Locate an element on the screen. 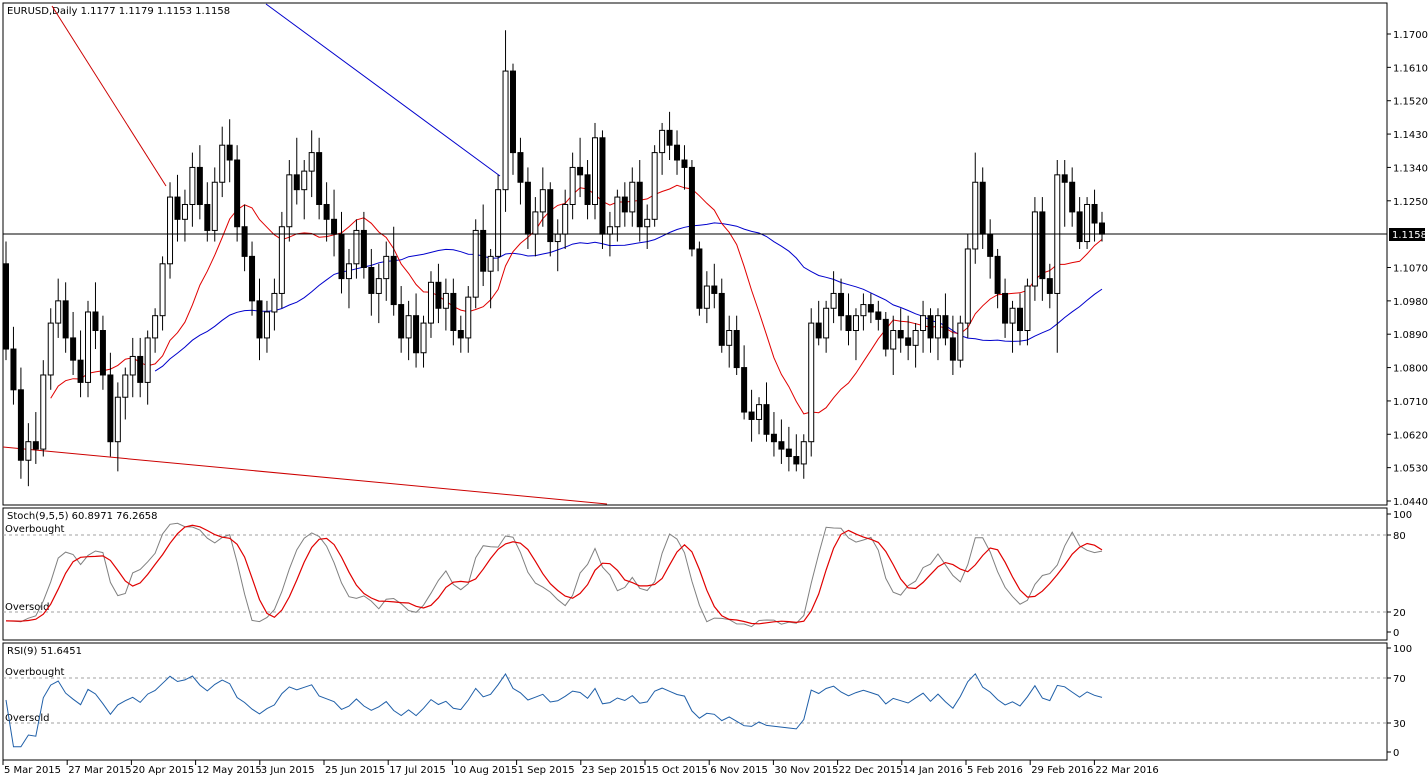 This screenshot has height=780, width=1428. rsi-tick-label: 30 is located at coordinates (1399, 724).